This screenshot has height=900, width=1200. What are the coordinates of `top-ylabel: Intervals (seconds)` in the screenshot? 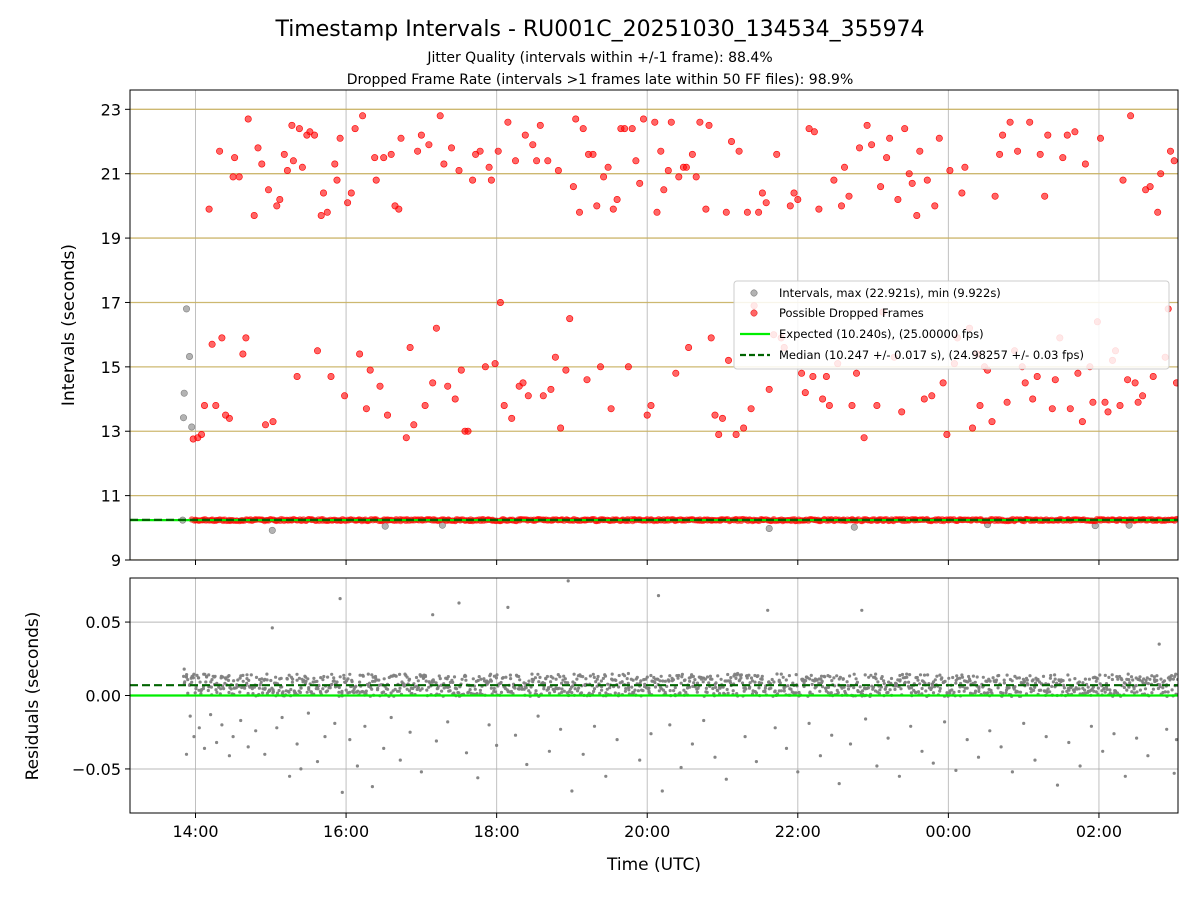 It's located at (69, 325).